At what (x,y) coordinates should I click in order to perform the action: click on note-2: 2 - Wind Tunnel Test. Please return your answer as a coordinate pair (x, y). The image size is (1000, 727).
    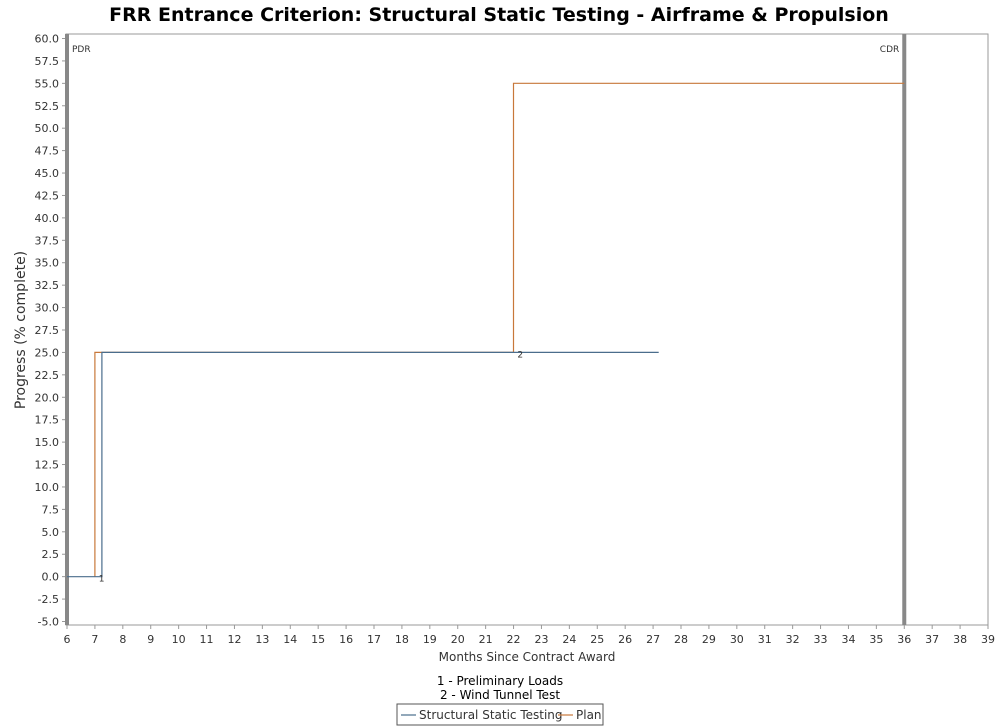
    Looking at the image, I should click on (500, 695).